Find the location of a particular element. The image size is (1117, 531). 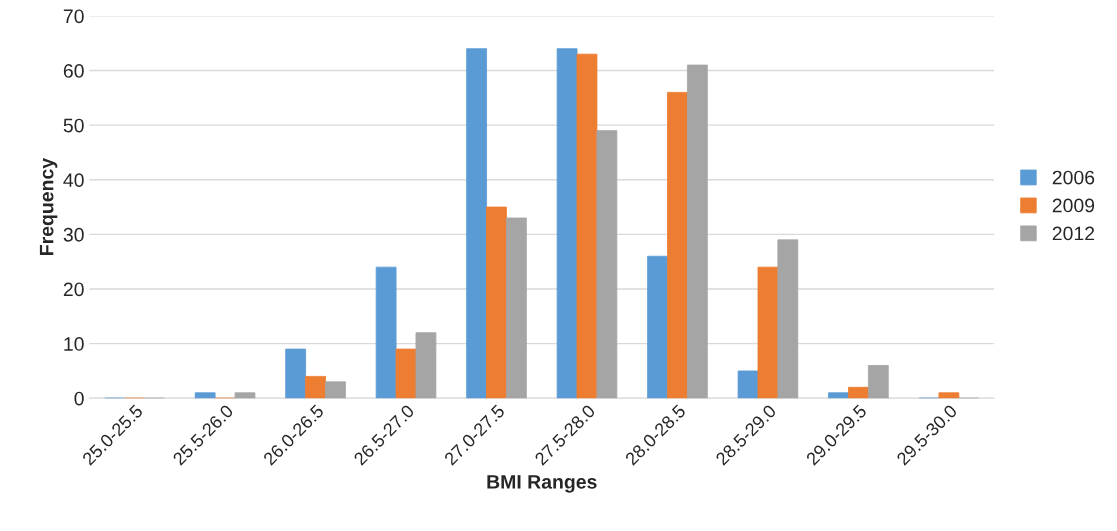

y-tick-label: 70 is located at coordinates (73, 16).